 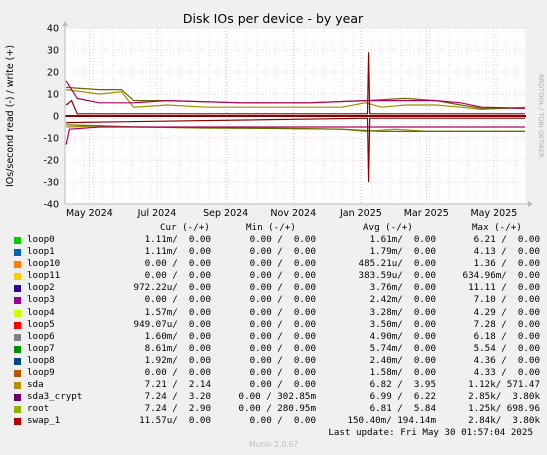 I want to click on legend-max: 7.28 / 0.00, so click(x=506, y=324).